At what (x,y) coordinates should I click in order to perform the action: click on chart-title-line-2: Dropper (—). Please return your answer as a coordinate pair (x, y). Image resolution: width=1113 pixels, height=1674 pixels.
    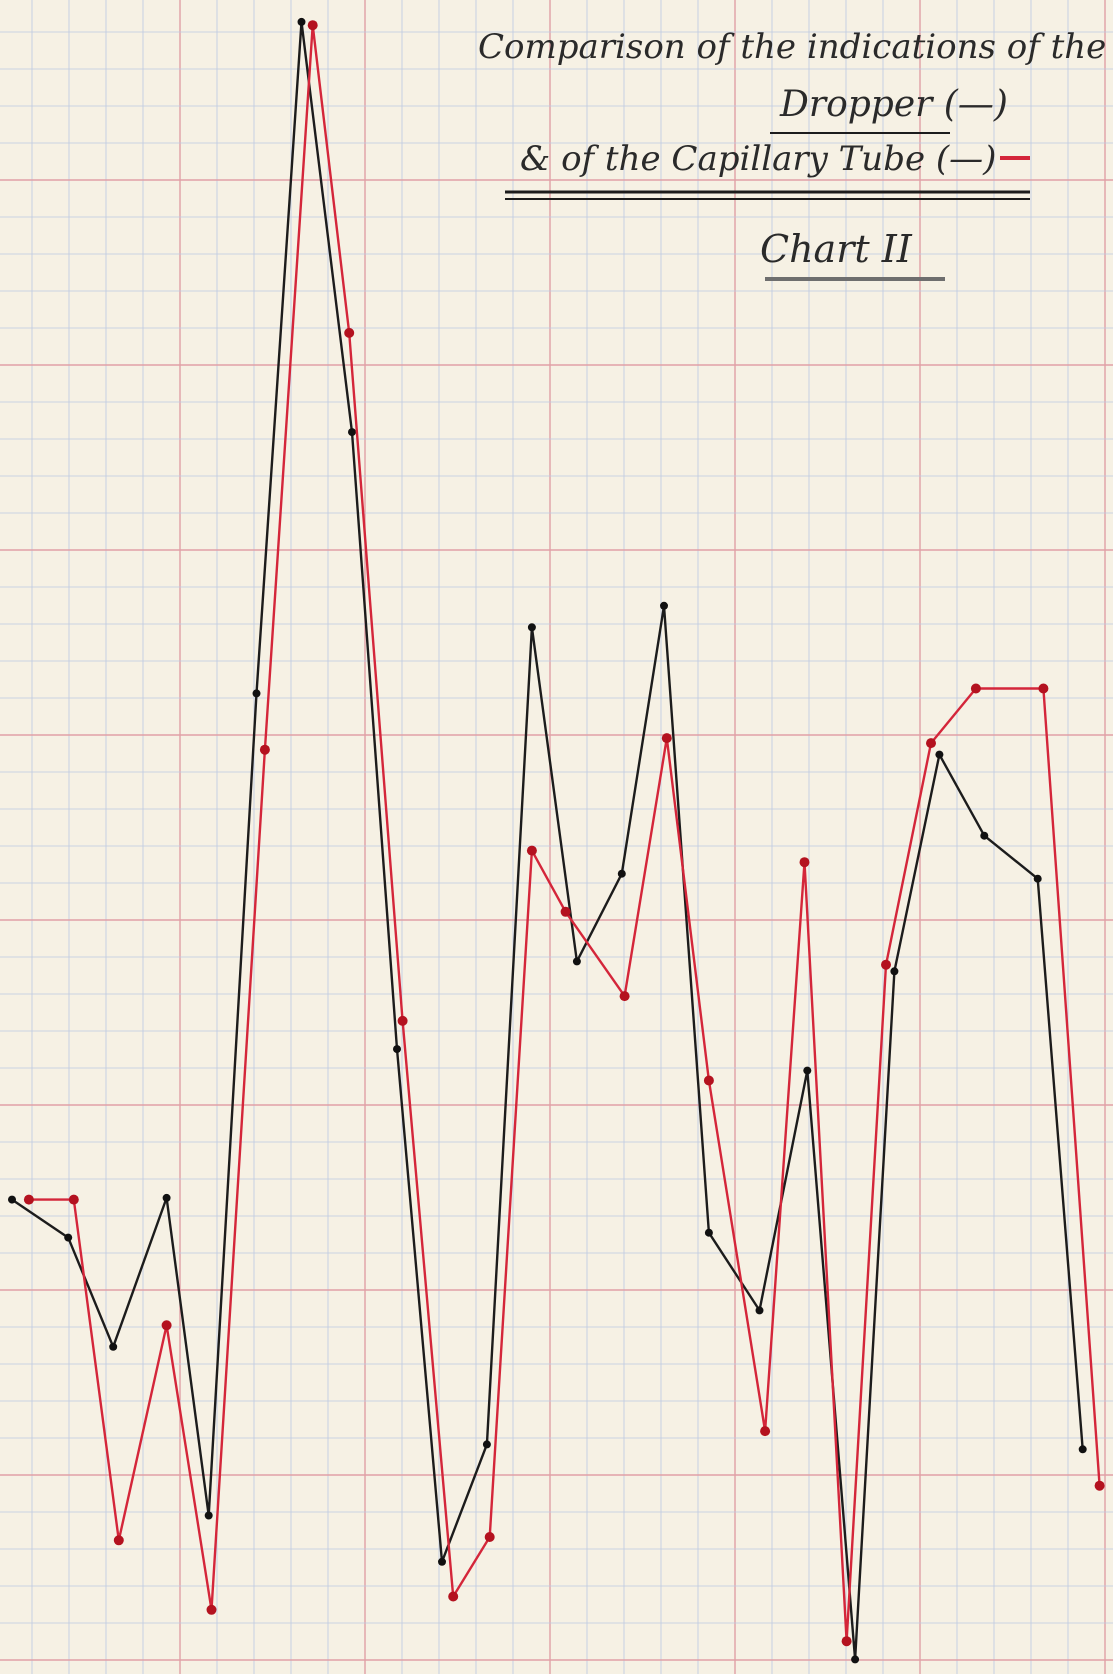
    Looking at the image, I should click on (893, 104).